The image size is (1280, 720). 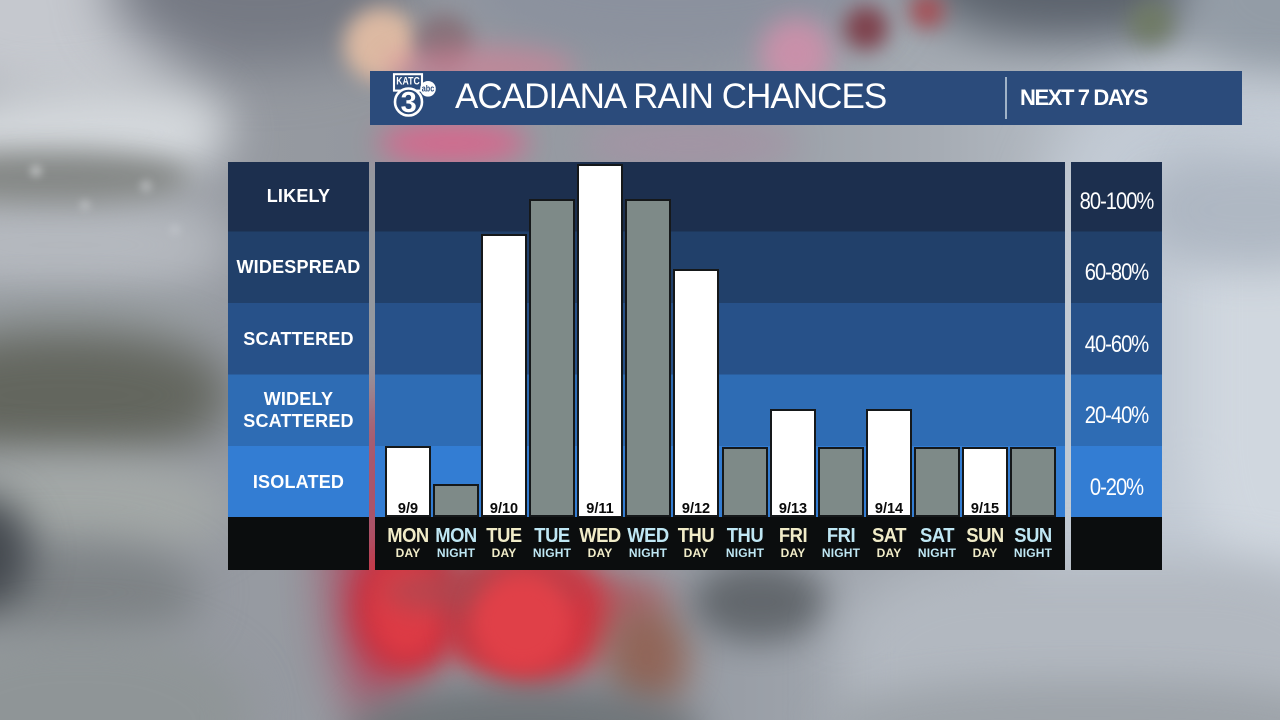 What do you see at coordinates (409, 103) in the screenshot?
I see `svg-text: 3` at bounding box center [409, 103].